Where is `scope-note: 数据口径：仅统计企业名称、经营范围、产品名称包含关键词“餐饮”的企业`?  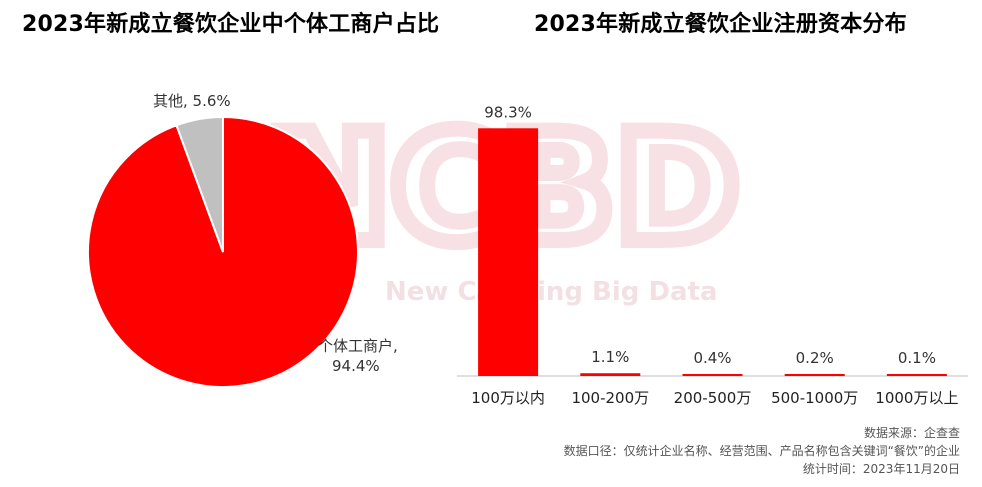 scope-note: 数据口径：仅统计企业名称、经营范围、产品名称包含关键词“餐饮”的企业 is located at coordinates (761, 451).